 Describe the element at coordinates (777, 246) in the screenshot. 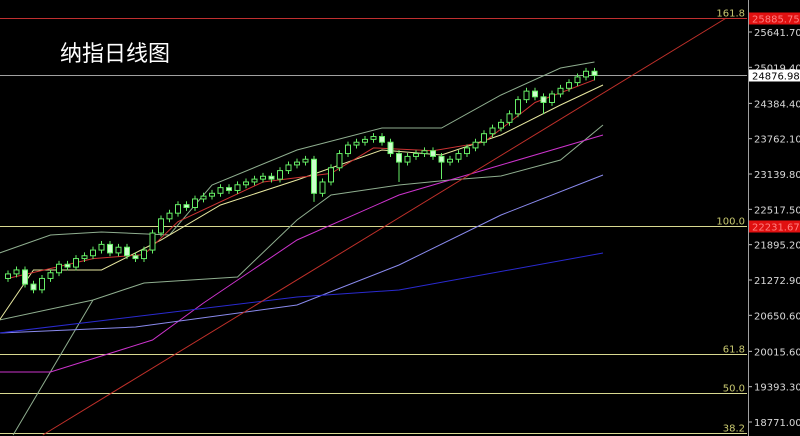

I see `y-tick-label: 21895.20` at that location.